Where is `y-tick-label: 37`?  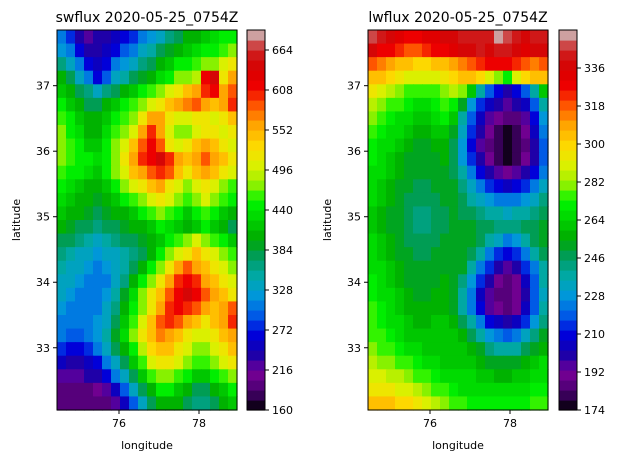 y-tick-label: 37 is located at coordinates (354, 86).